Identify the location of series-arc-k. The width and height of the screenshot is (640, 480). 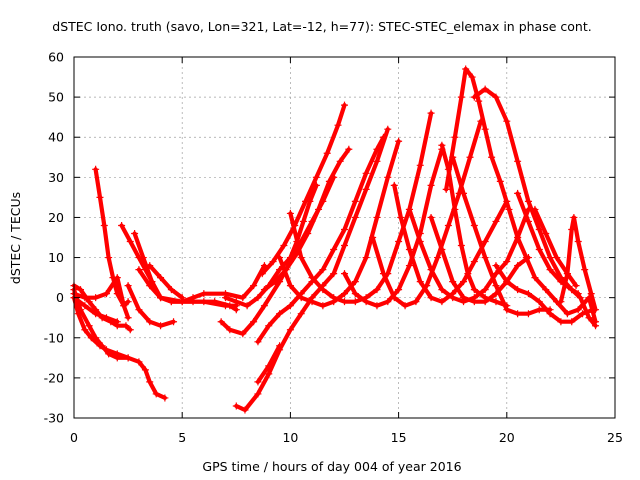
(187, 288).